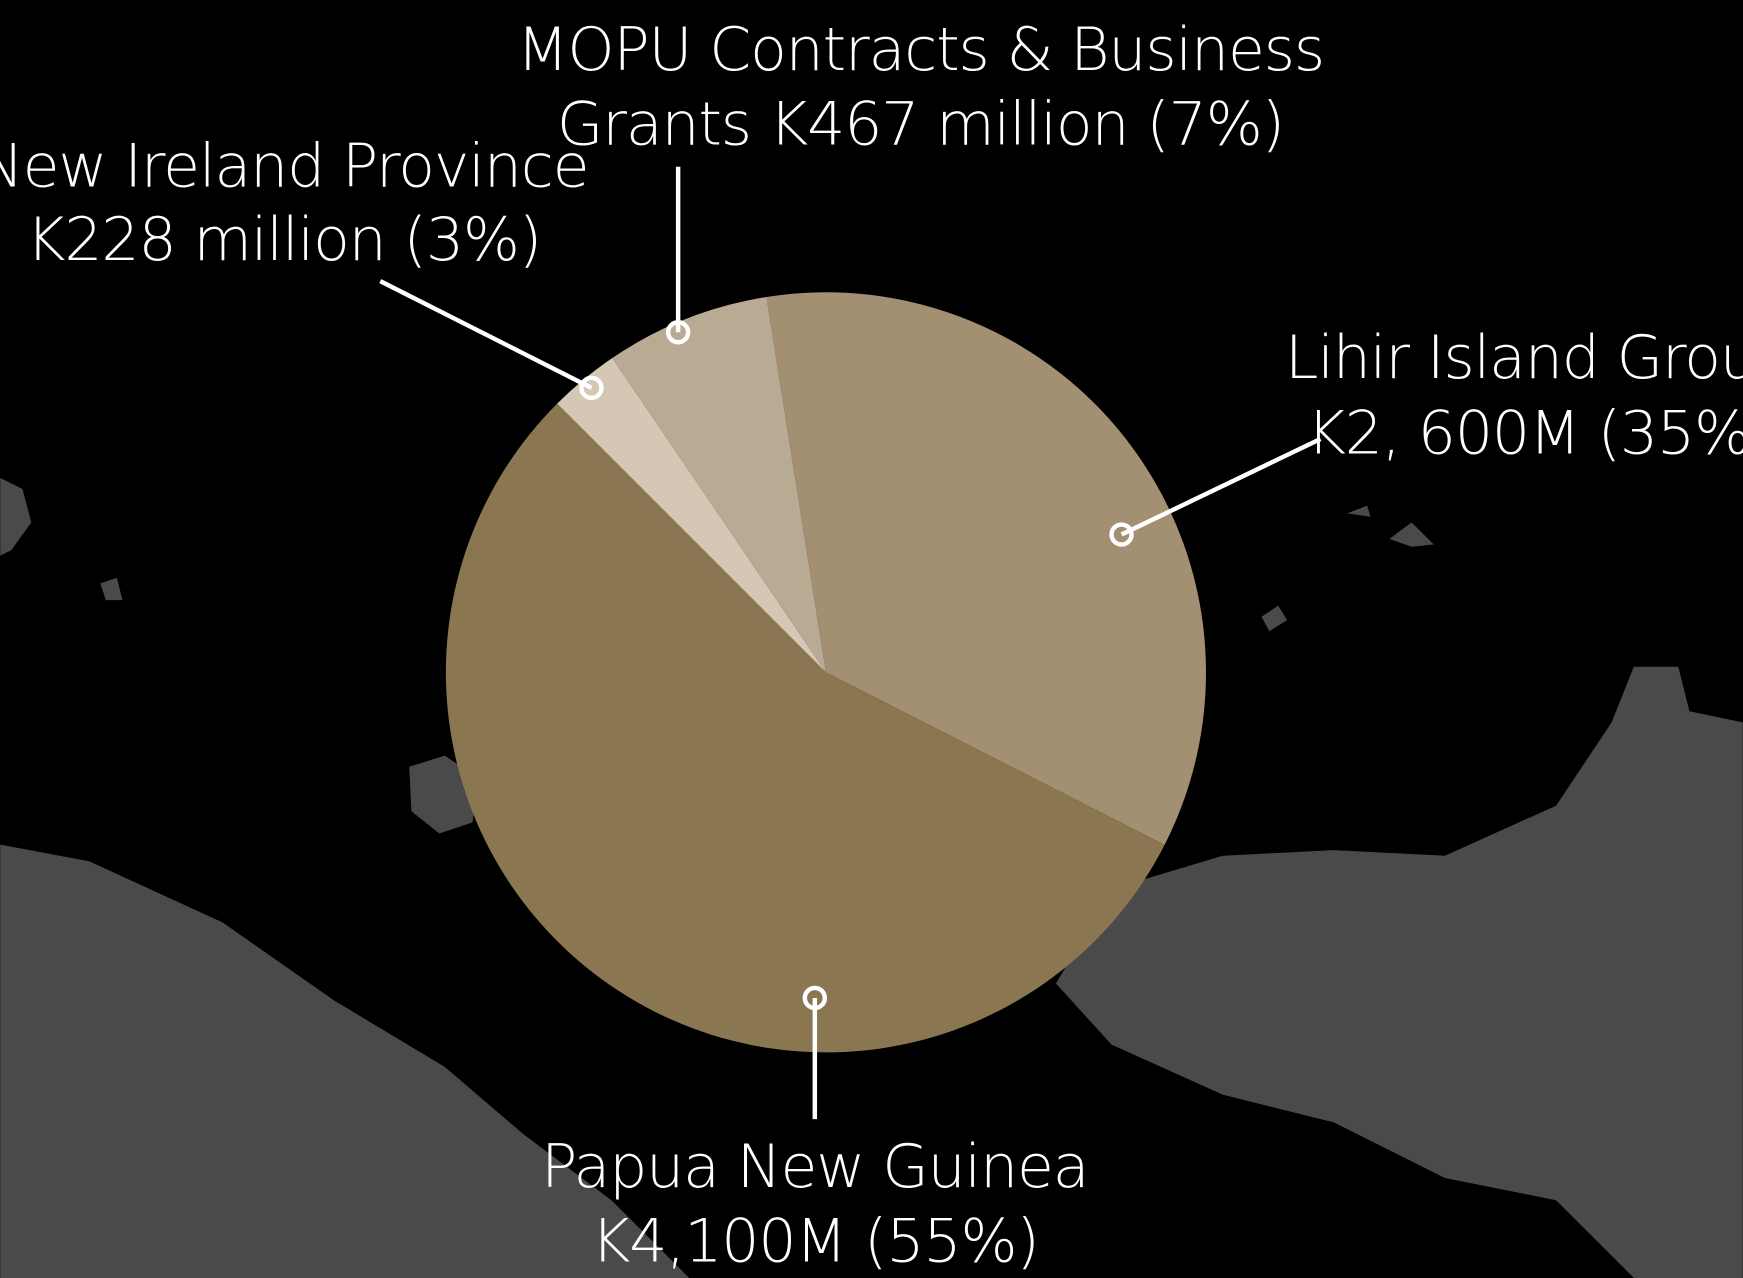  Describe the element at coordinates (1525, 433) in the screenshot. I see `slice-label: K2, 600M (35%)` at that location.